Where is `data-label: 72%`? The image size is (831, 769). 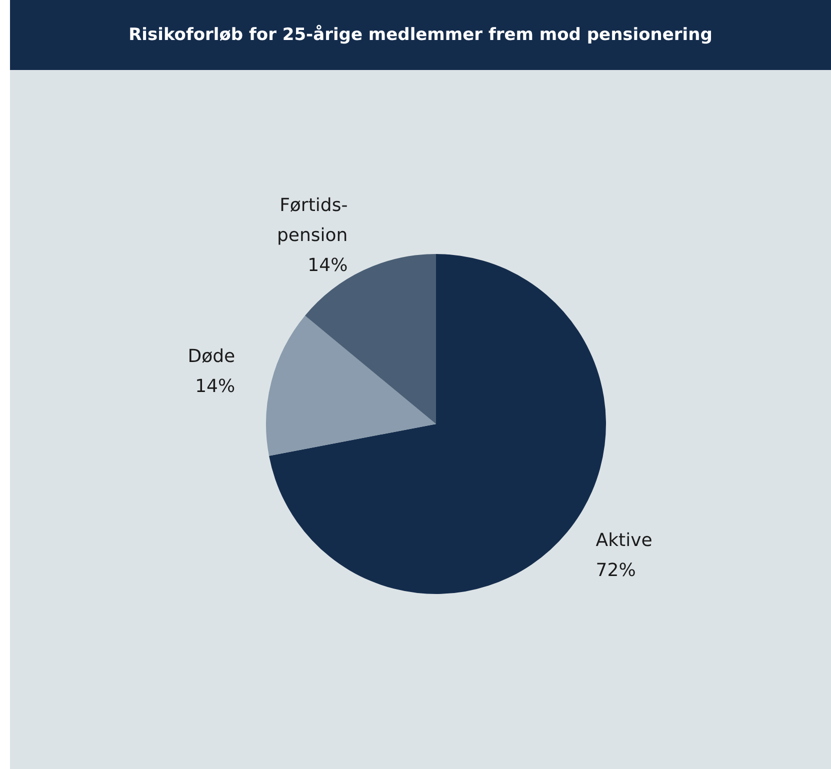 data-label: 72% is located at coordinates (616, 570).